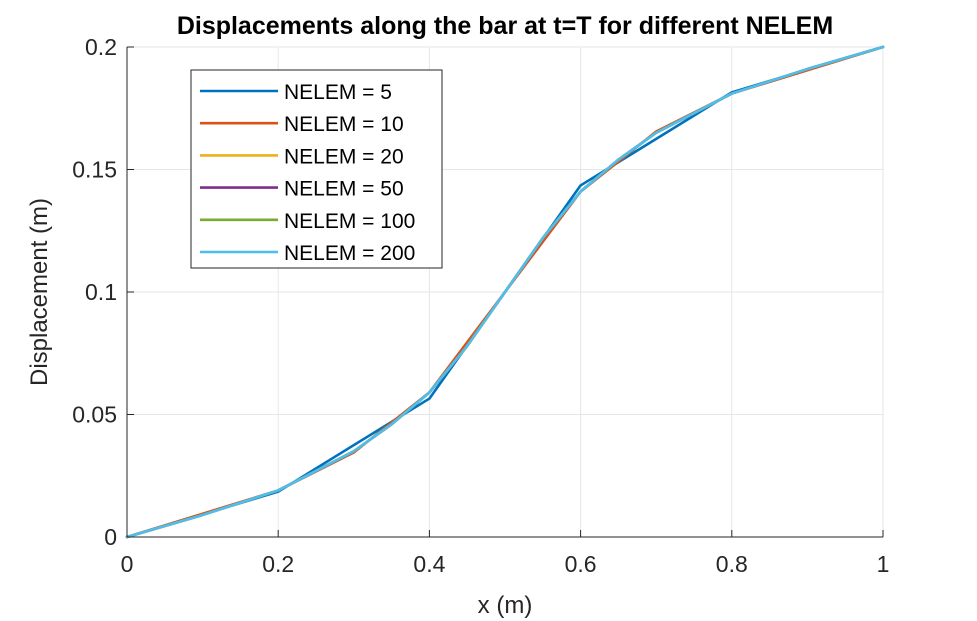 The height and width of the screenshot is (621, 977). What do you see at coordinates (101, 292) in the screenshot?
I see `y-tick-label: 0.1` at bounding box center [101, 292].